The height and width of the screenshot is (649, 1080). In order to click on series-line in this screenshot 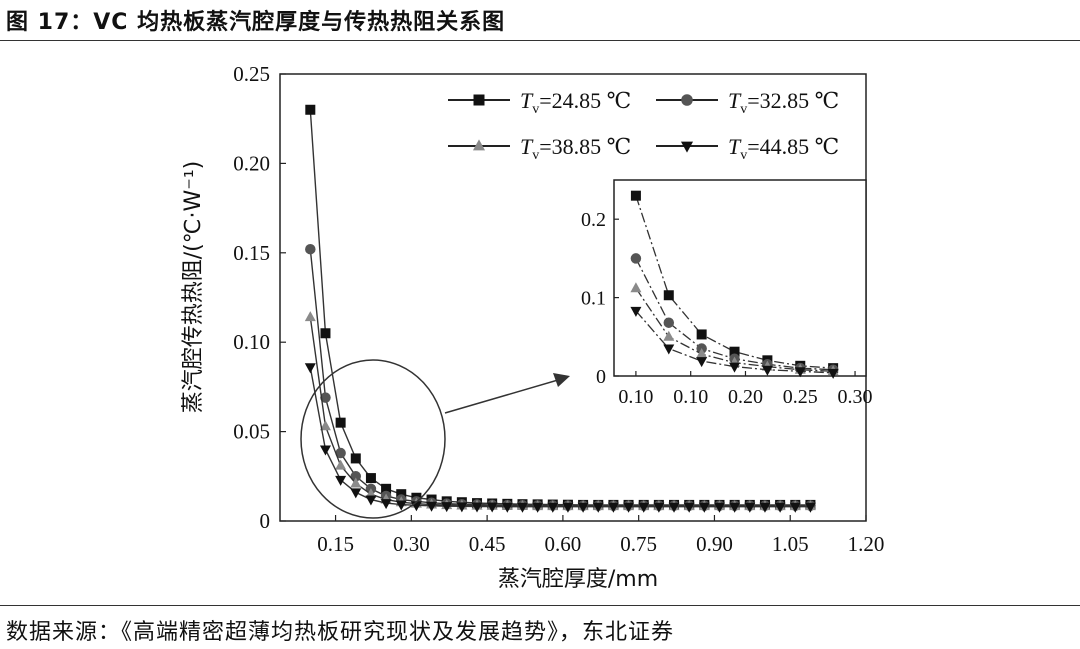, I will do `click(560, 437)`.